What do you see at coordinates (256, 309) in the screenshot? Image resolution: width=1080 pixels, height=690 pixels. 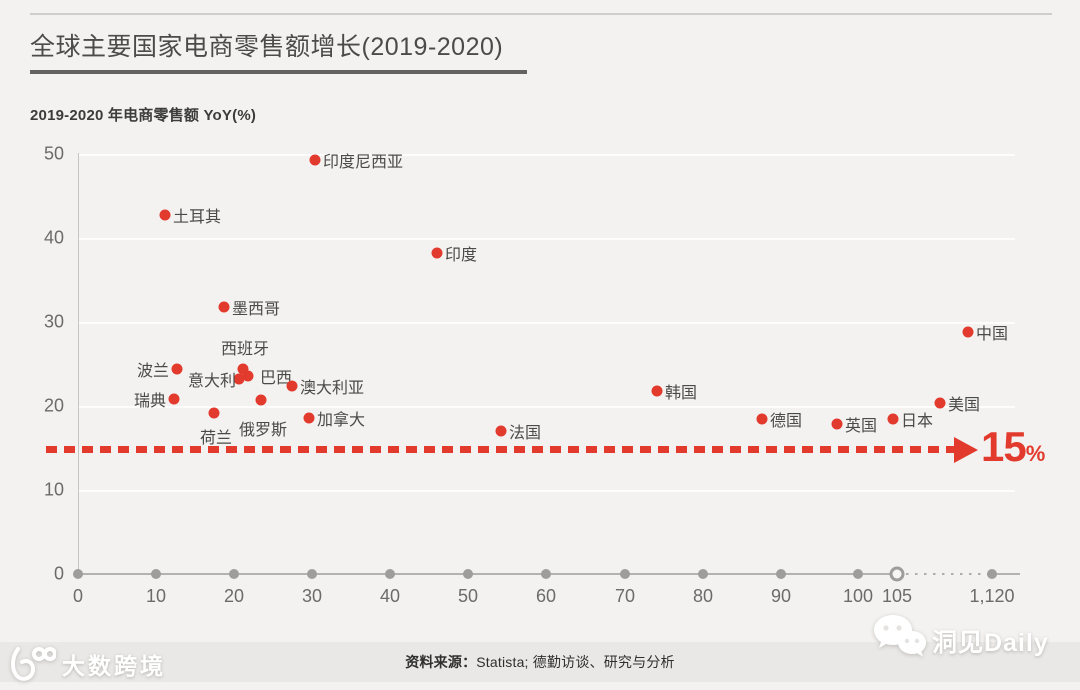 I see `data-point-label: 墨西哥` at bounding box center [256, 309].